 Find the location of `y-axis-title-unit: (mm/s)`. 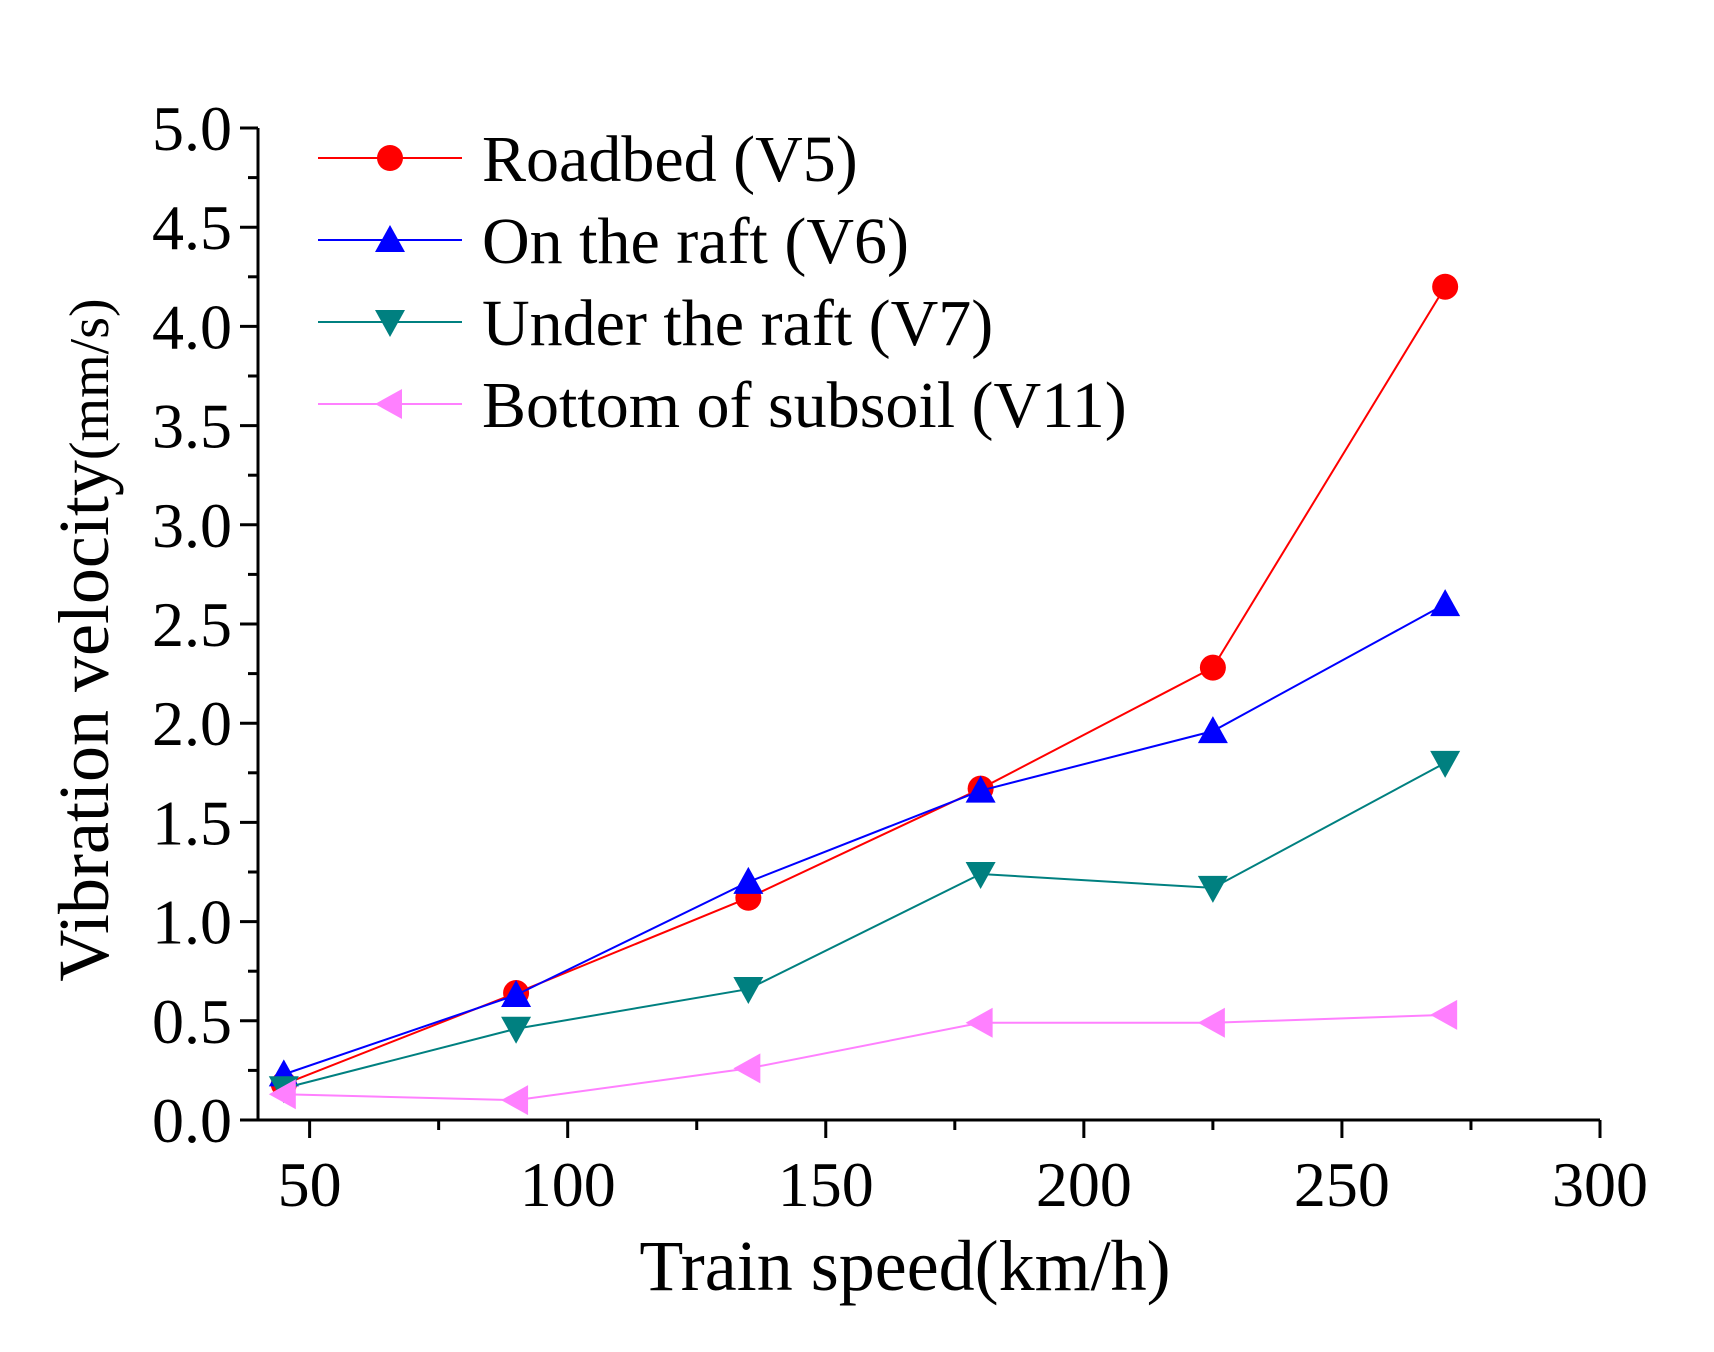

y-axis-title-unit: (mm/s) is located at coordinates (90, 379).